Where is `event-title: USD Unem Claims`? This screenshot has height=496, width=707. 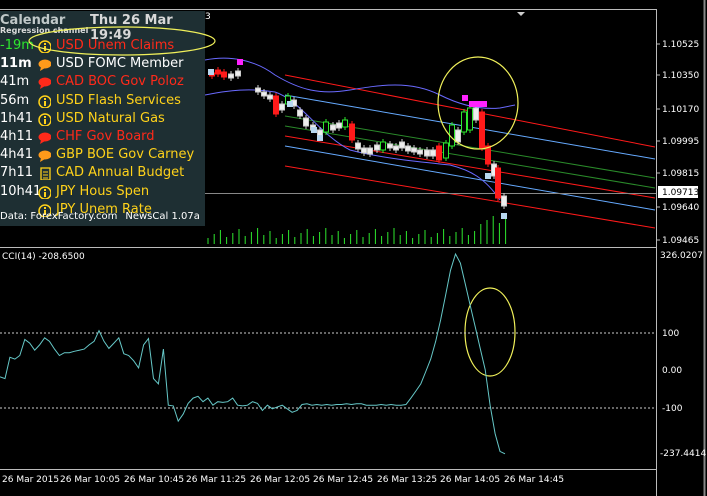 event-title: USD Unem Claims is located at coordinates (115, 45).